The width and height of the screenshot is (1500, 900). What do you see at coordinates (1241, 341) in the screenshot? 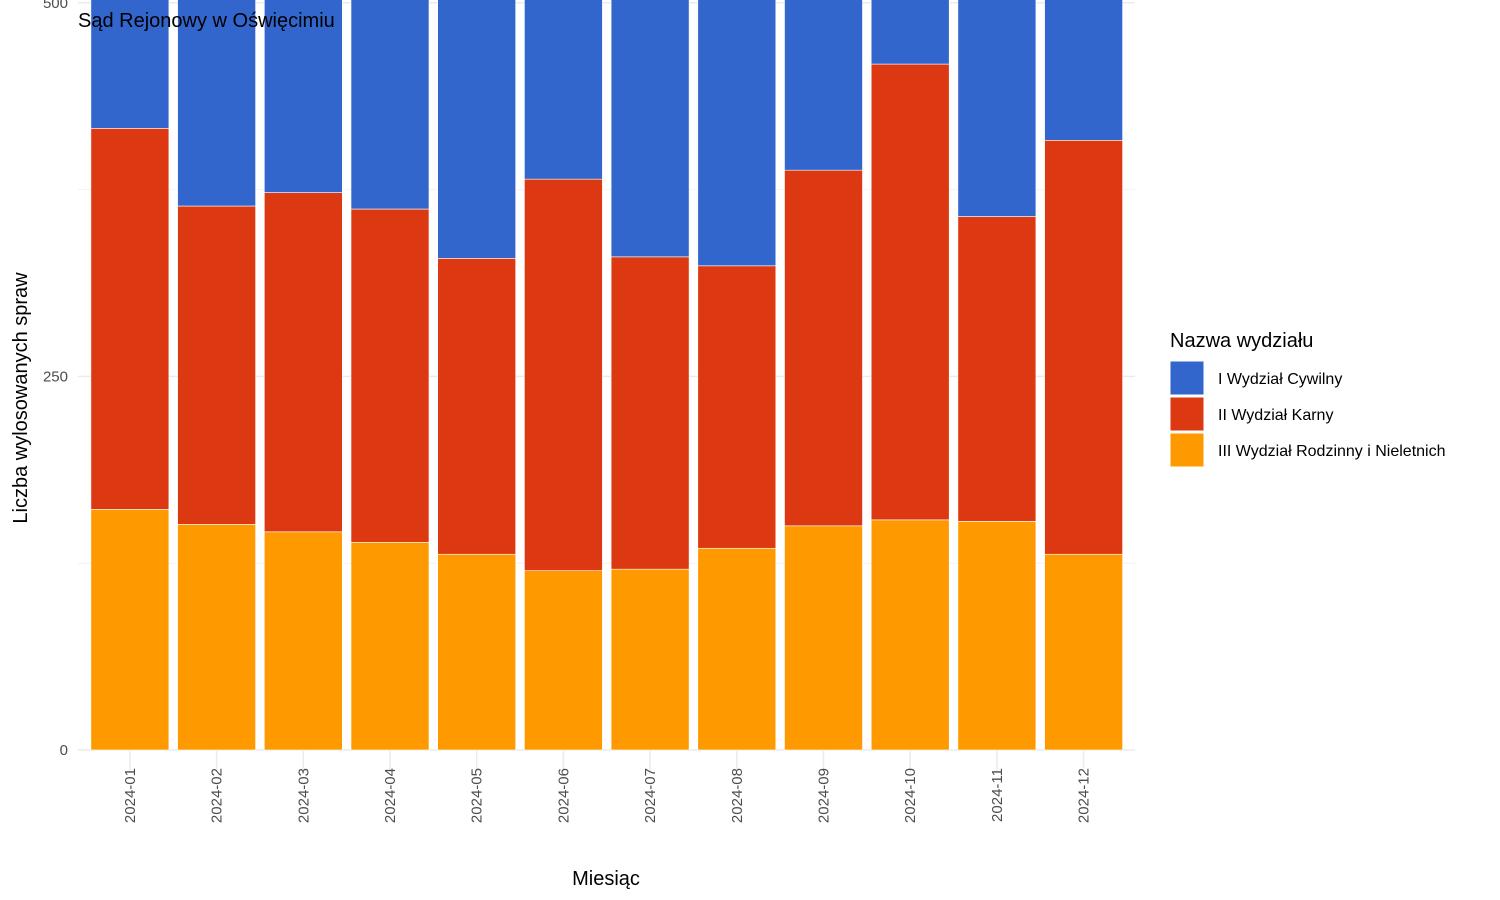
I see `legend-title: Nazwa wydziału` at bounding box center [1241, 341].